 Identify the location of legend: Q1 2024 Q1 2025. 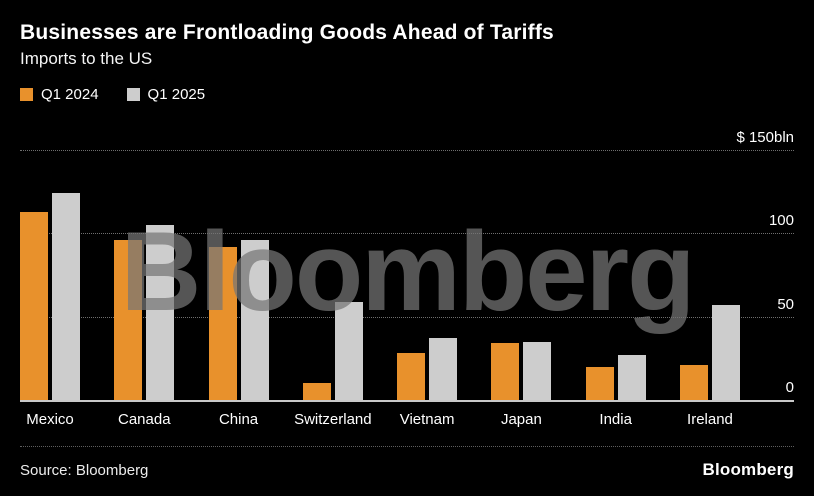
(407, 94).